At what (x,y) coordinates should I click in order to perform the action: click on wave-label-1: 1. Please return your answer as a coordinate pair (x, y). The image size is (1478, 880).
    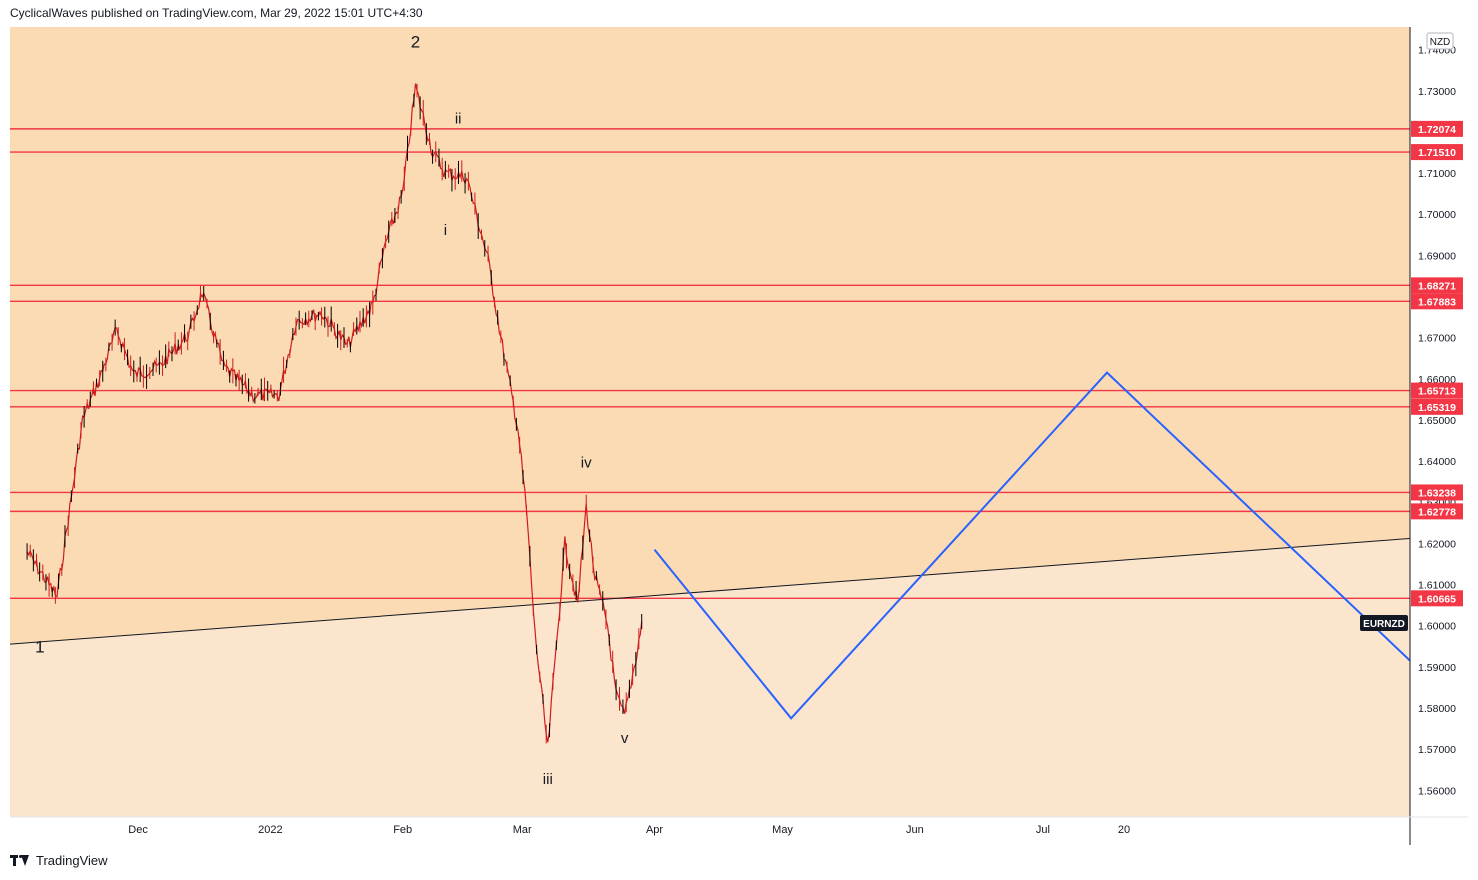
    Looking at the image, I should click on (39, 646).